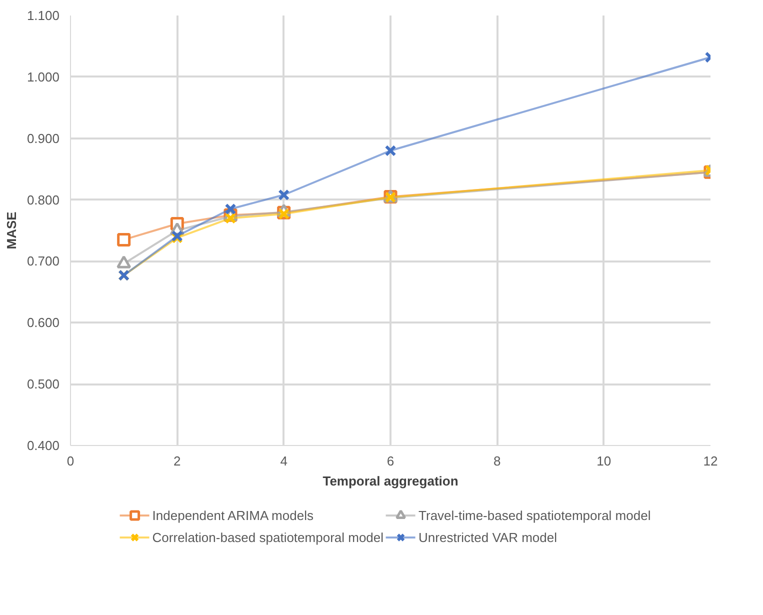 The image size is (763, 615). What do you see at coordinates (710, 461) in the screenshot?
I see `x-tick-label: 12` at bounding box center [710, 461].